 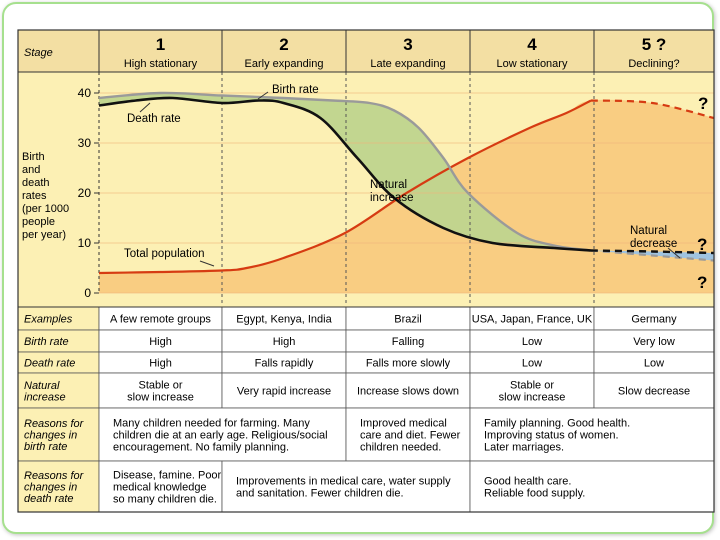 What do you see at coordinates (36, 183) in the screenshot?
I see `y-axis-label-line: death` at bounding box center [36, 183].